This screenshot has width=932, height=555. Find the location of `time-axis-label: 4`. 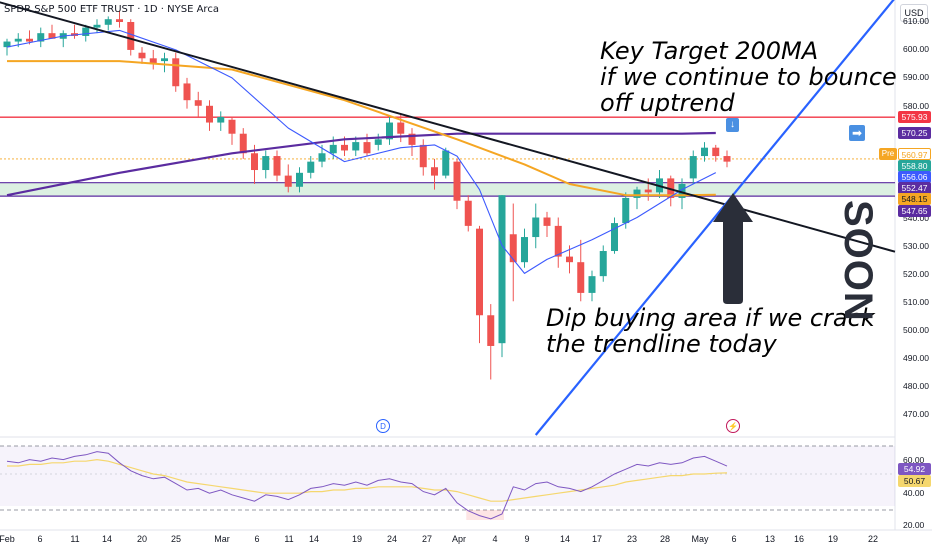

time-axis-label: 4 is located at coordinates (495, 539).